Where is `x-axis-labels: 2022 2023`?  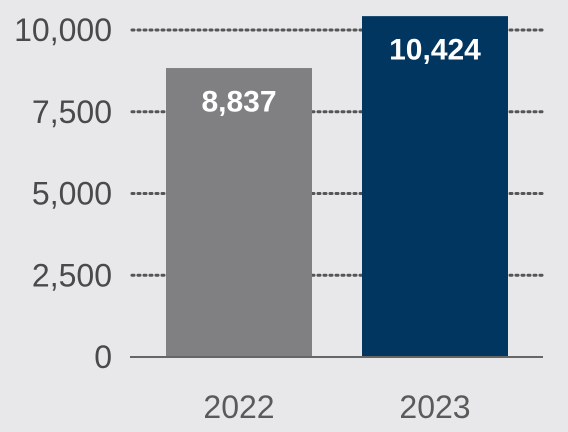 x-axis-labels: 2022 2023 is located at coordinates (336, 407).